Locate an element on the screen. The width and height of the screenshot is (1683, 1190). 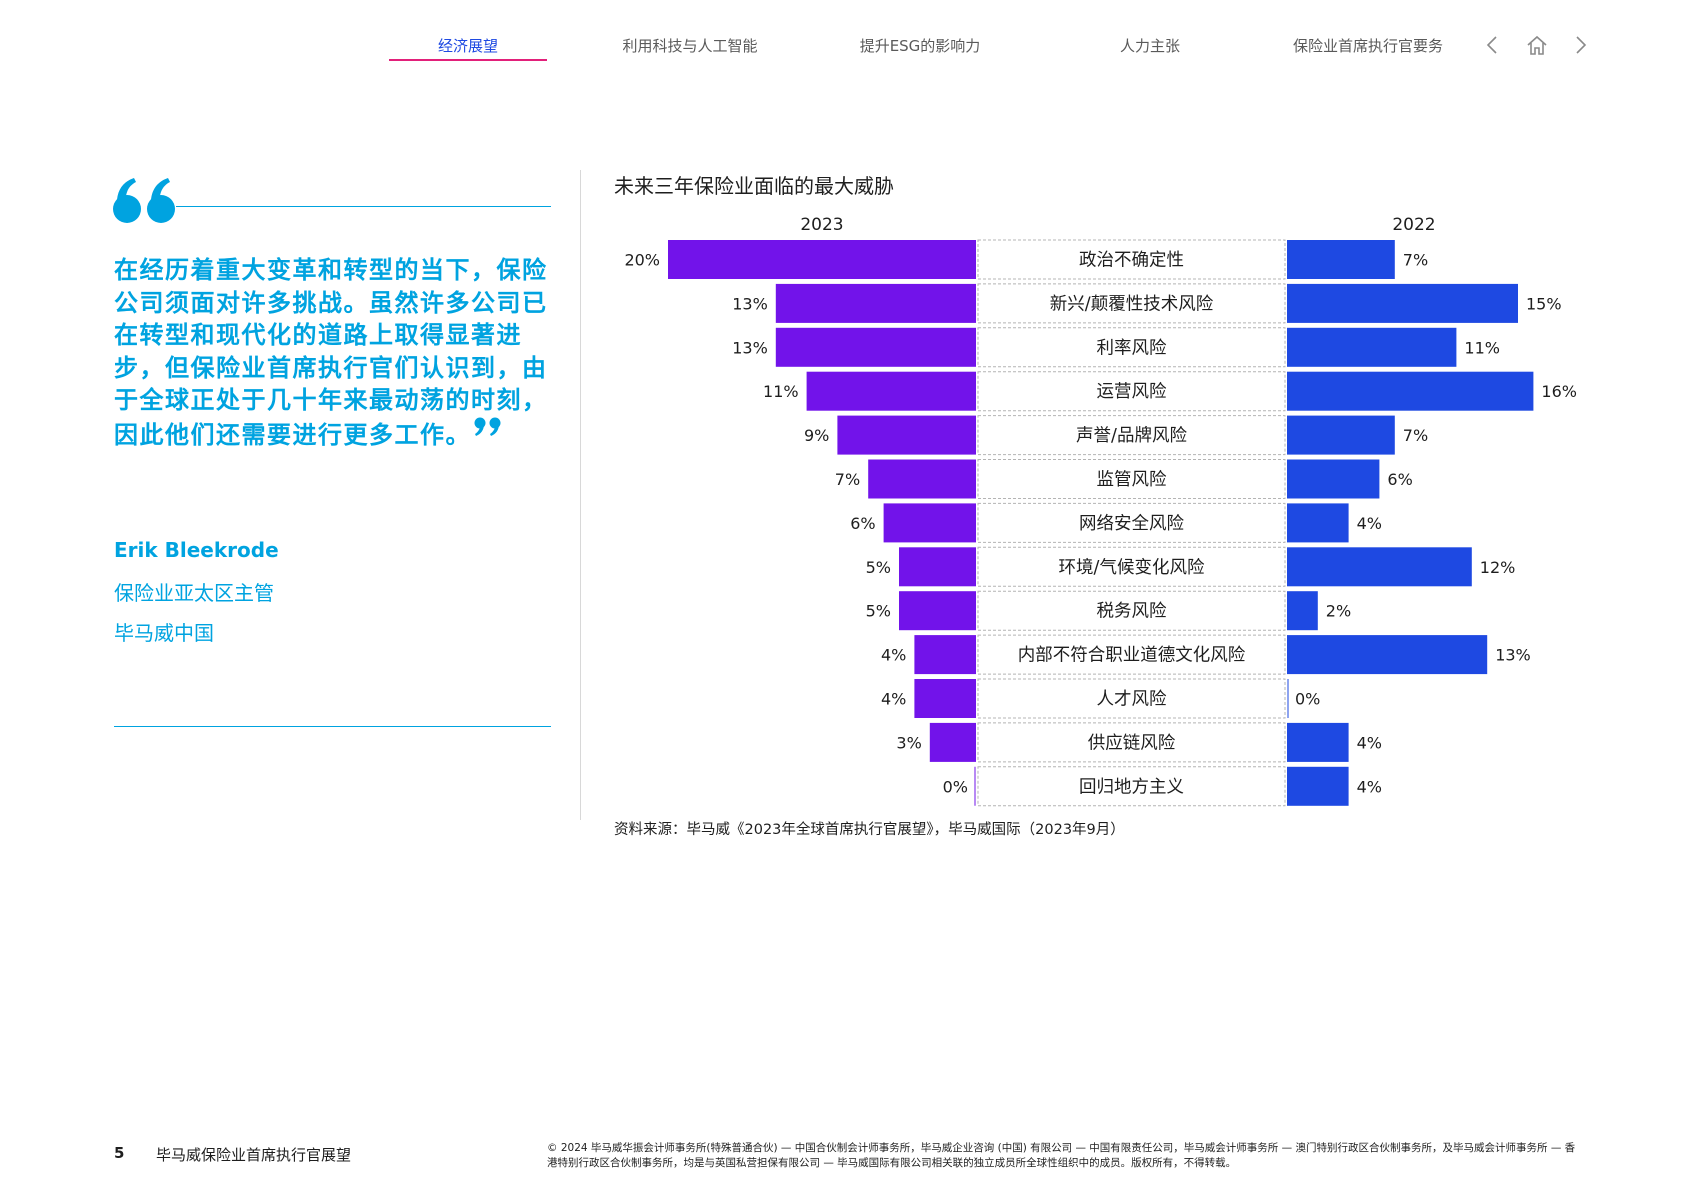
value-label-2023: 7% is located at coordinates (847, 479).